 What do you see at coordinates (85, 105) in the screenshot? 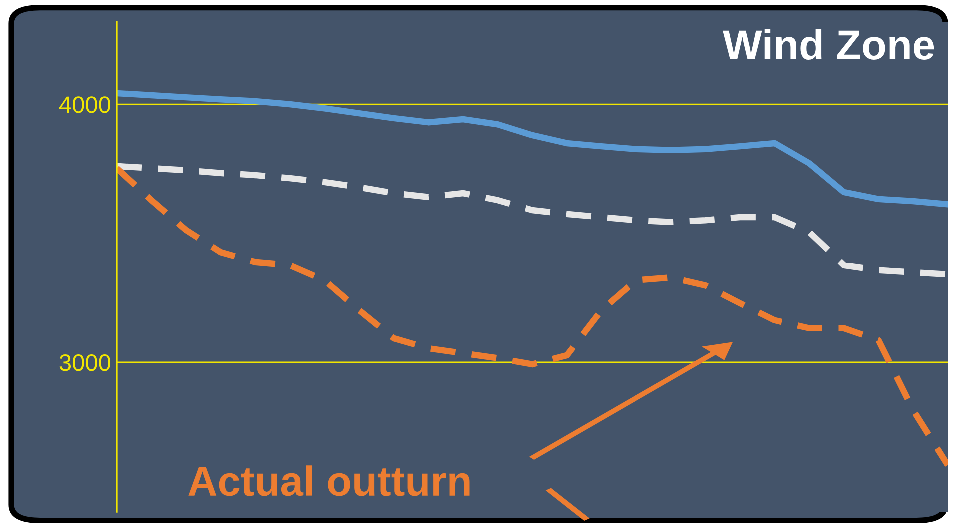
I see `y-tick-label: 4000` at bounding box center [85, 105].